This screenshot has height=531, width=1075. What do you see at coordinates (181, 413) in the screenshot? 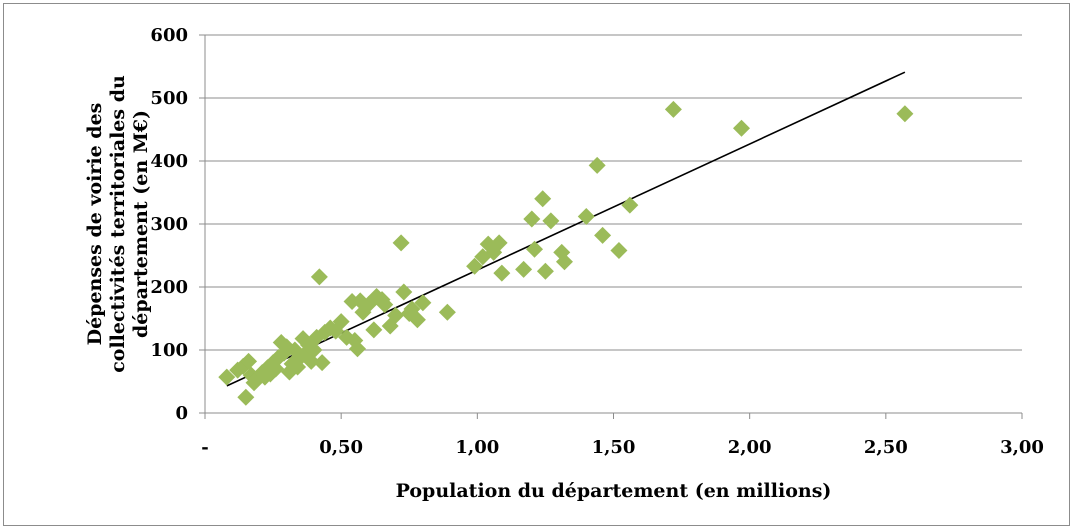
I see `y-tick-label: 0` at bounding box center [181, 413].